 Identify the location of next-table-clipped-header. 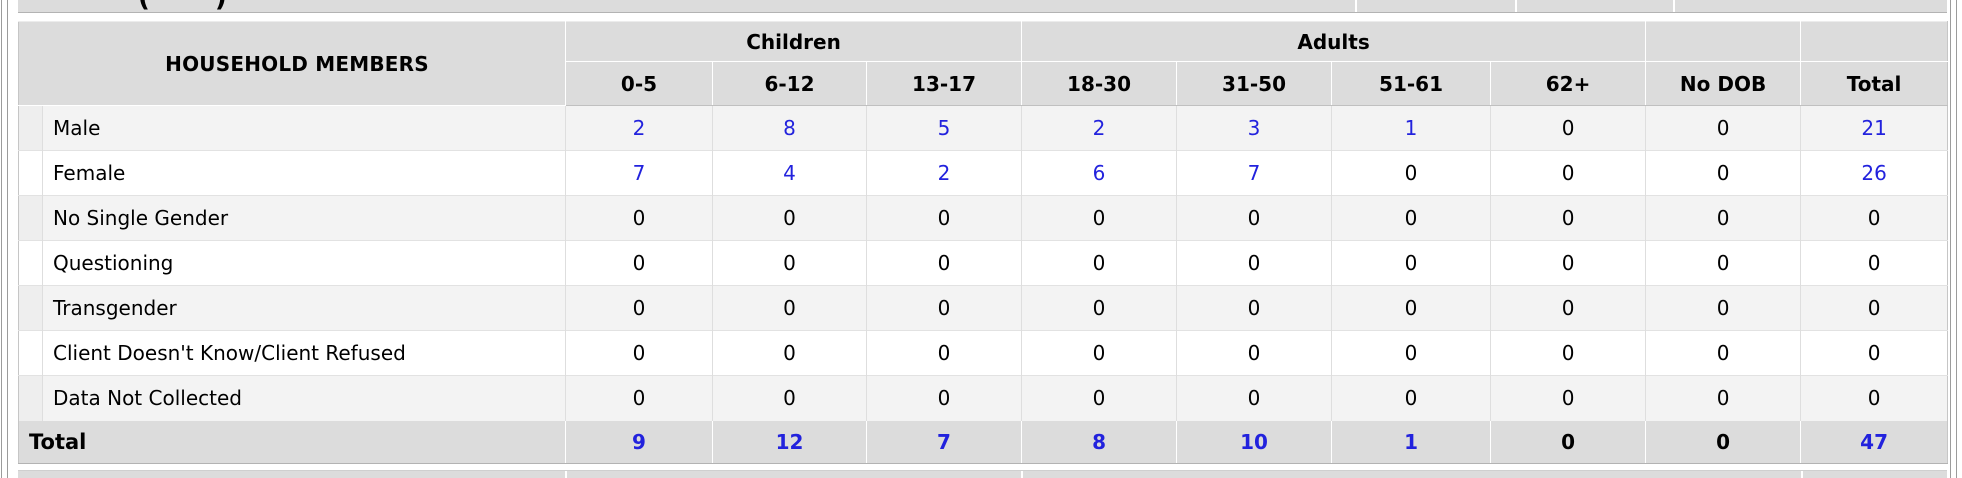
(982, 474).